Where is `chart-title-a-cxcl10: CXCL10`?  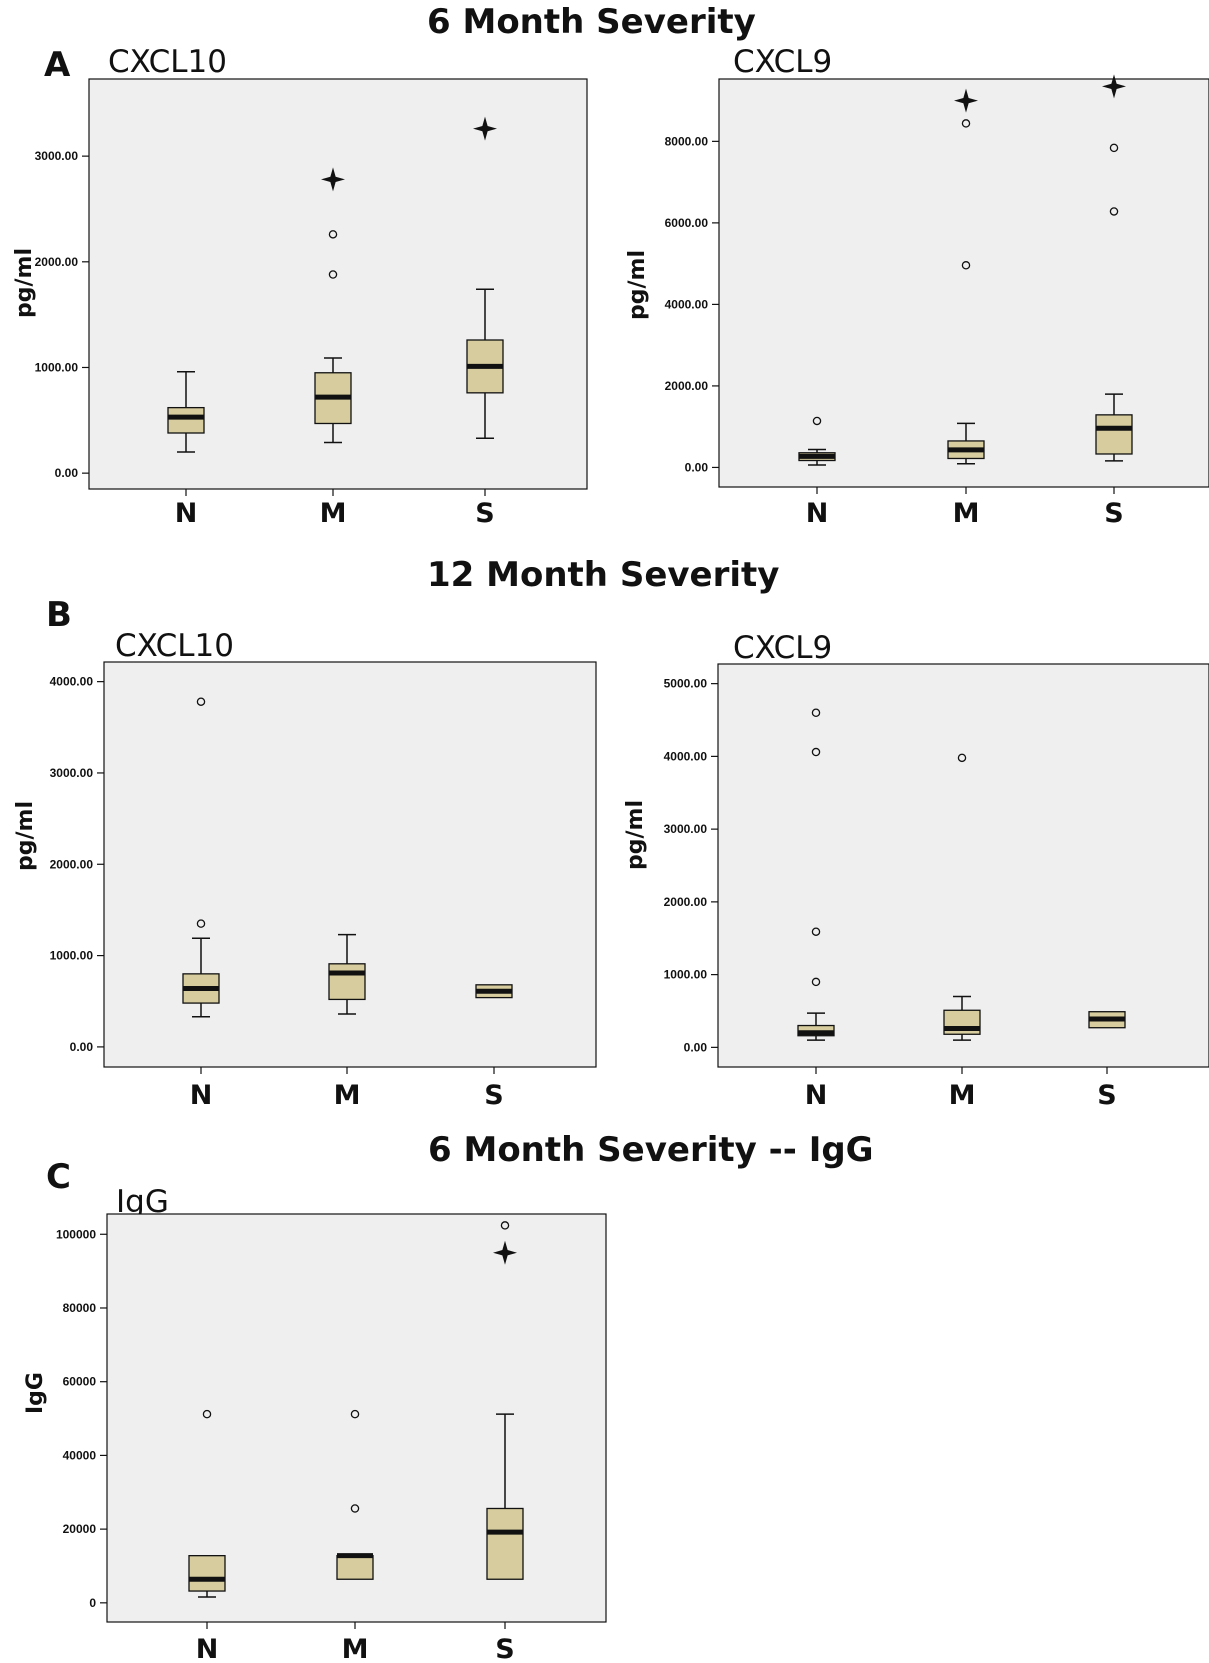 chart-title-a-cxcl10: CXCL10 is located at coordinates (167, 62).